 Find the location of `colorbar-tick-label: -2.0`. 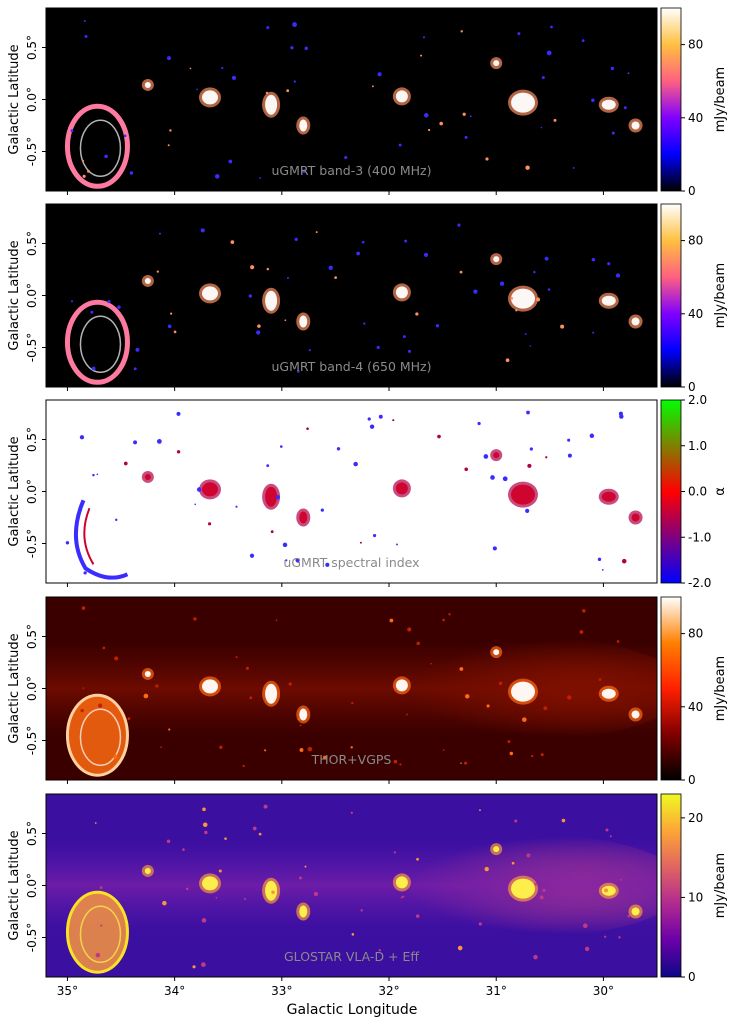

colorbar-tick-label: -2.0 is located at coordinates (699, 583).